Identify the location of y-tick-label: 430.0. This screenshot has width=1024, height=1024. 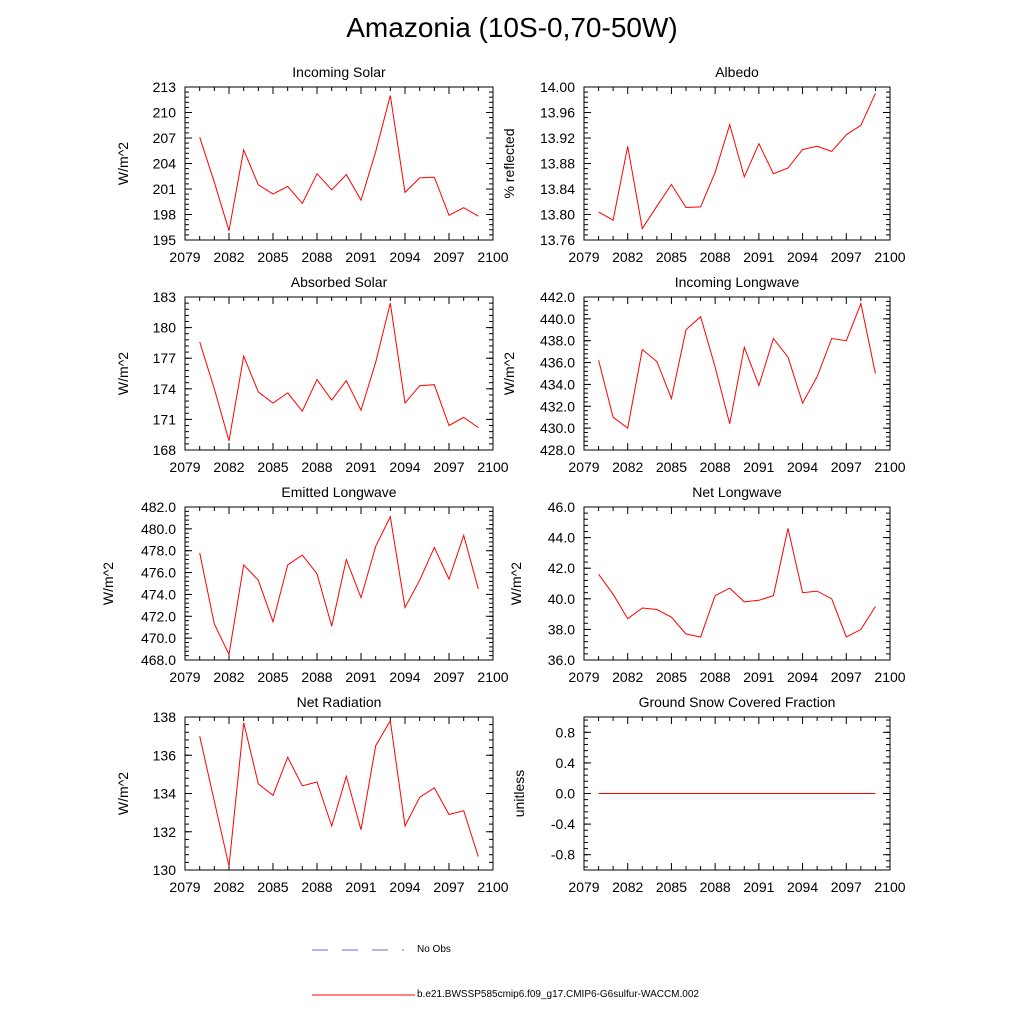
(557, 428).